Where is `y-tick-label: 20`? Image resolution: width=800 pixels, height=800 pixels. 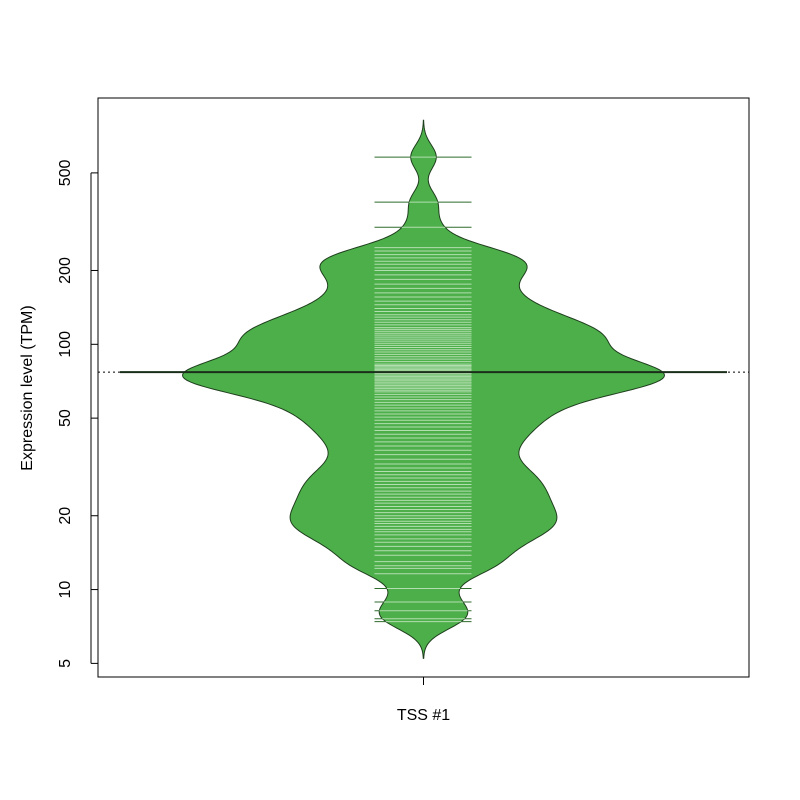 y-tick-label: 20 is located at coordinates (65, 516).